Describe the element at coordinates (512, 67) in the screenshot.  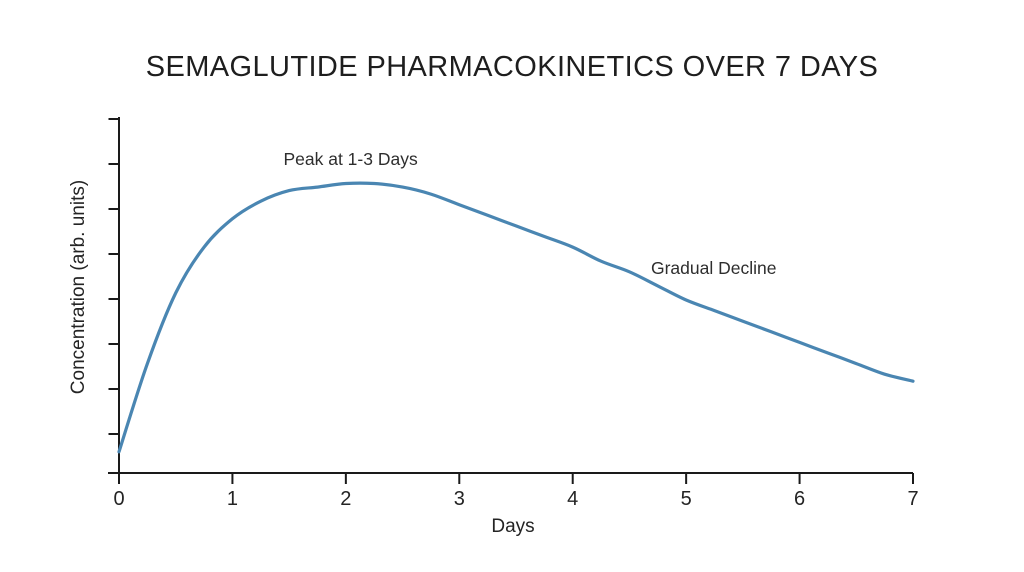
I see `chart-title: SEMAGLUTIDE PHARMACOKINETICS OVER 7 DAYS` at that location.